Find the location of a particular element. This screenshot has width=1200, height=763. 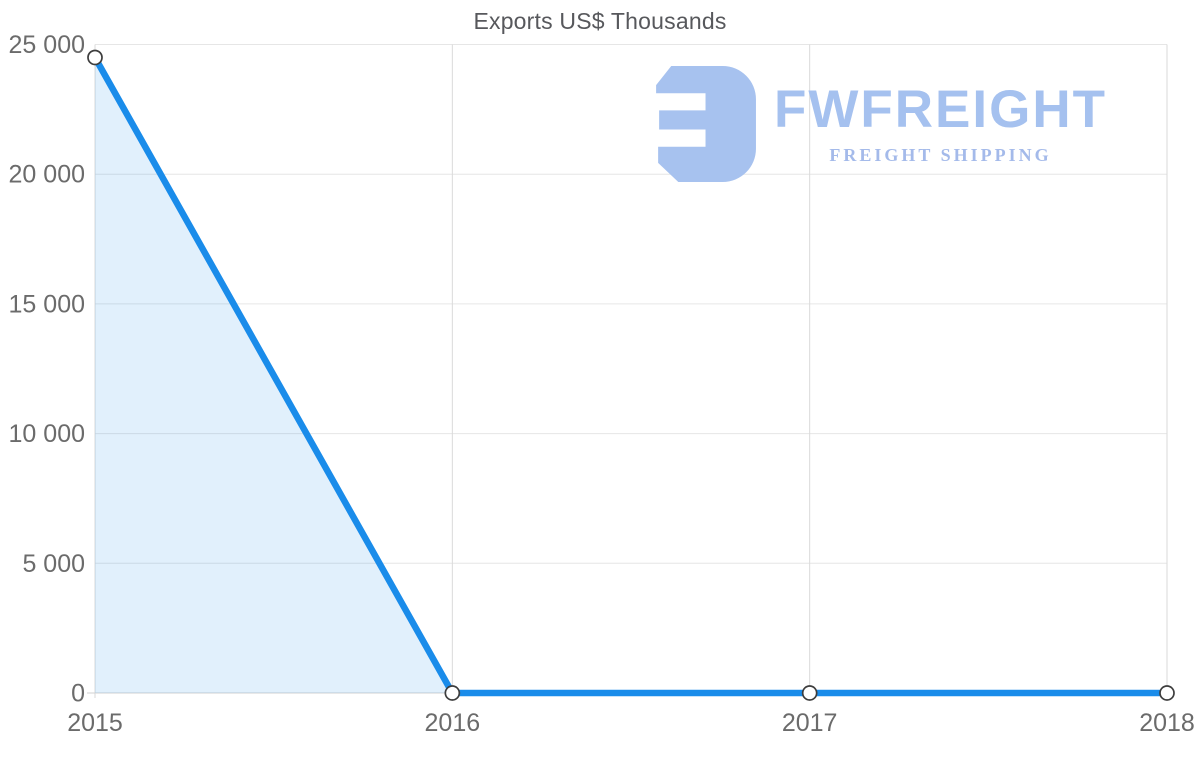

x-axis-tick-label: 2016 is located at coordinates (453, 723).